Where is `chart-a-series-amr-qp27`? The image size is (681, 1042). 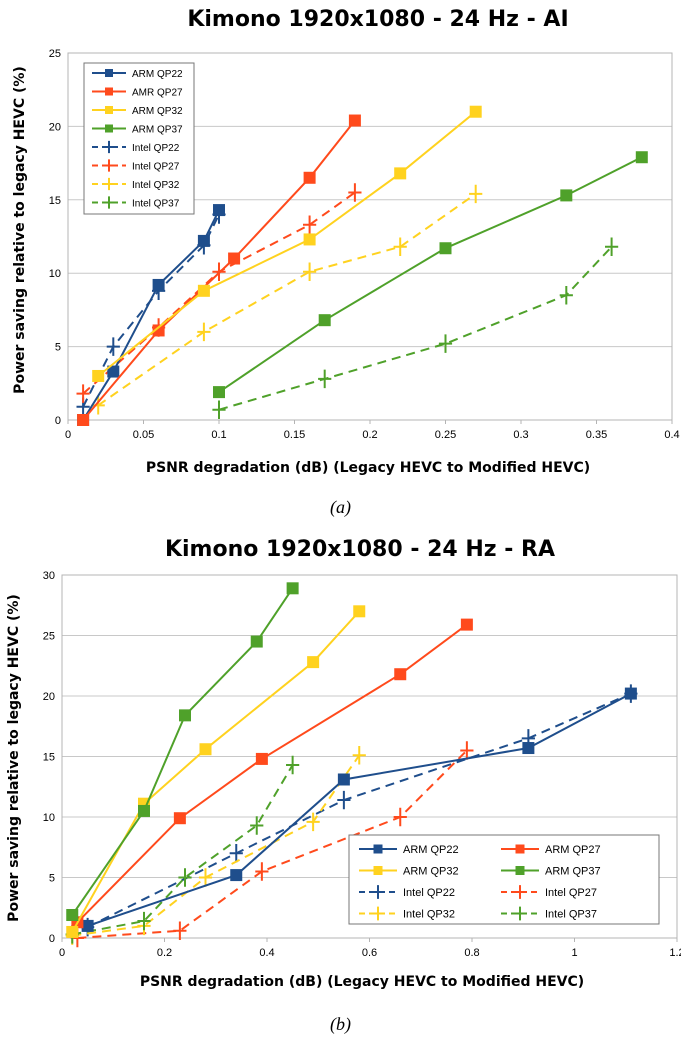 chart-a-series-amr-qp27 is located at coordinates (219, 270).